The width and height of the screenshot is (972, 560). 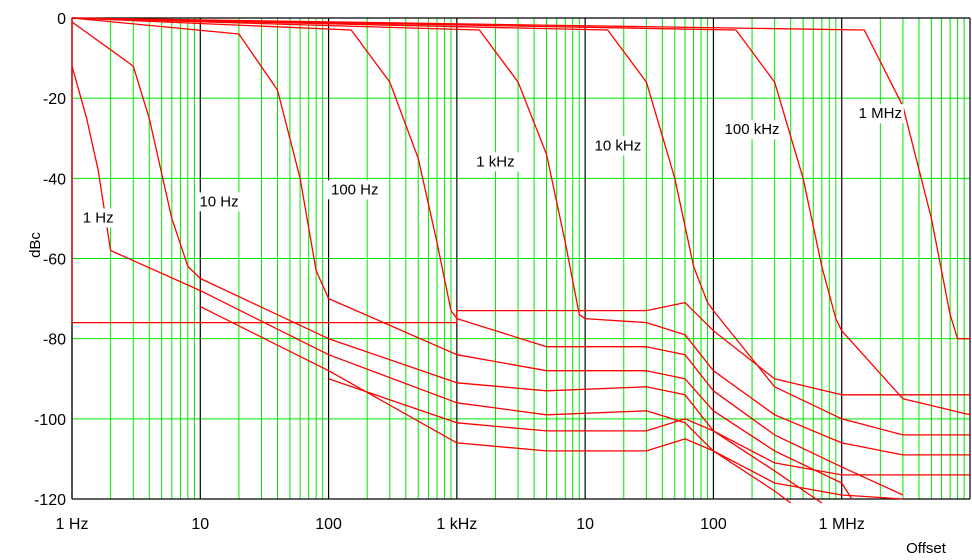 I want to click on y-tick-label: -120, so click(x=50, y=500).